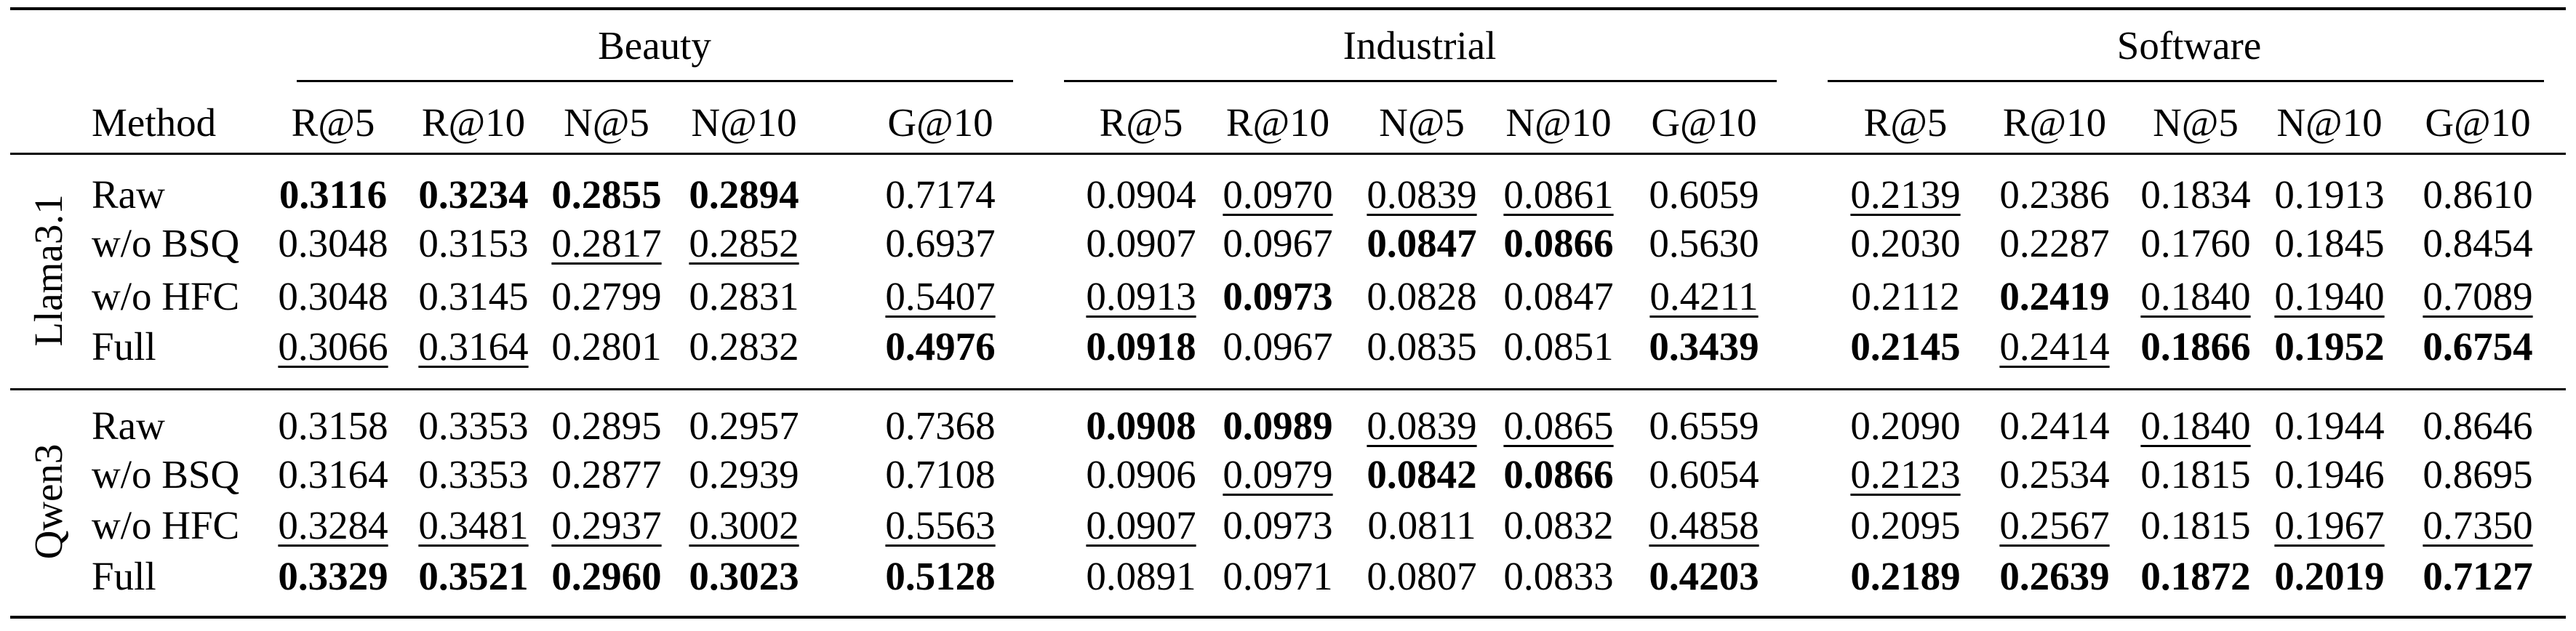 The width and height of the screenshot is (2576, 631). I want to click on table-cell: 0.1967, so click(2329, 525).